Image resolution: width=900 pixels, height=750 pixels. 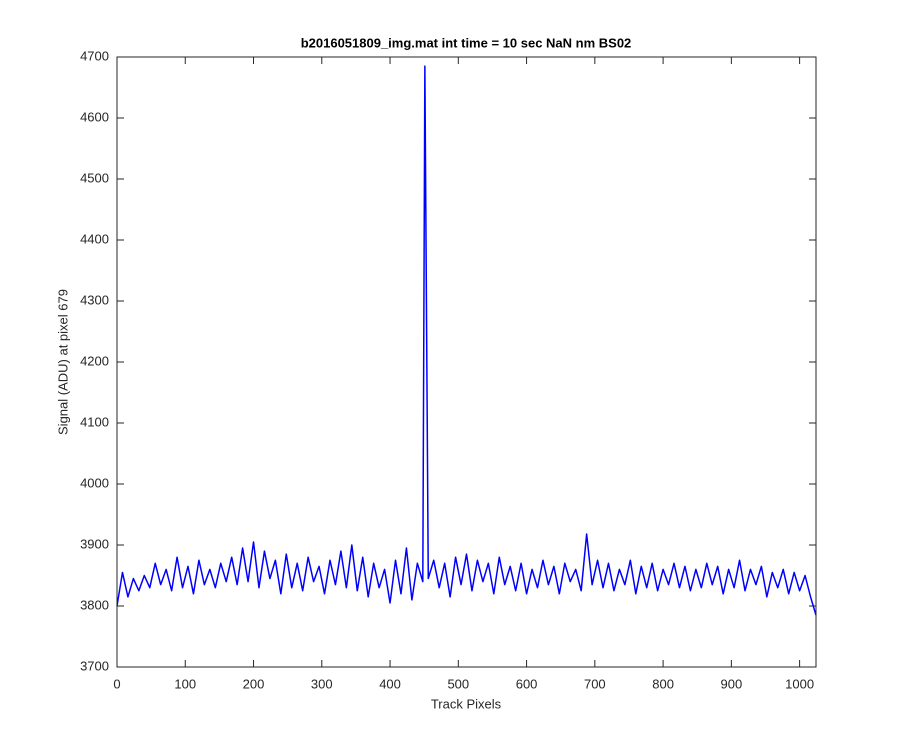 What do you see at coordinates (94, 543) in the screenshot?
I see `y-tick-label: 3900` at bounding box center [94, 543].